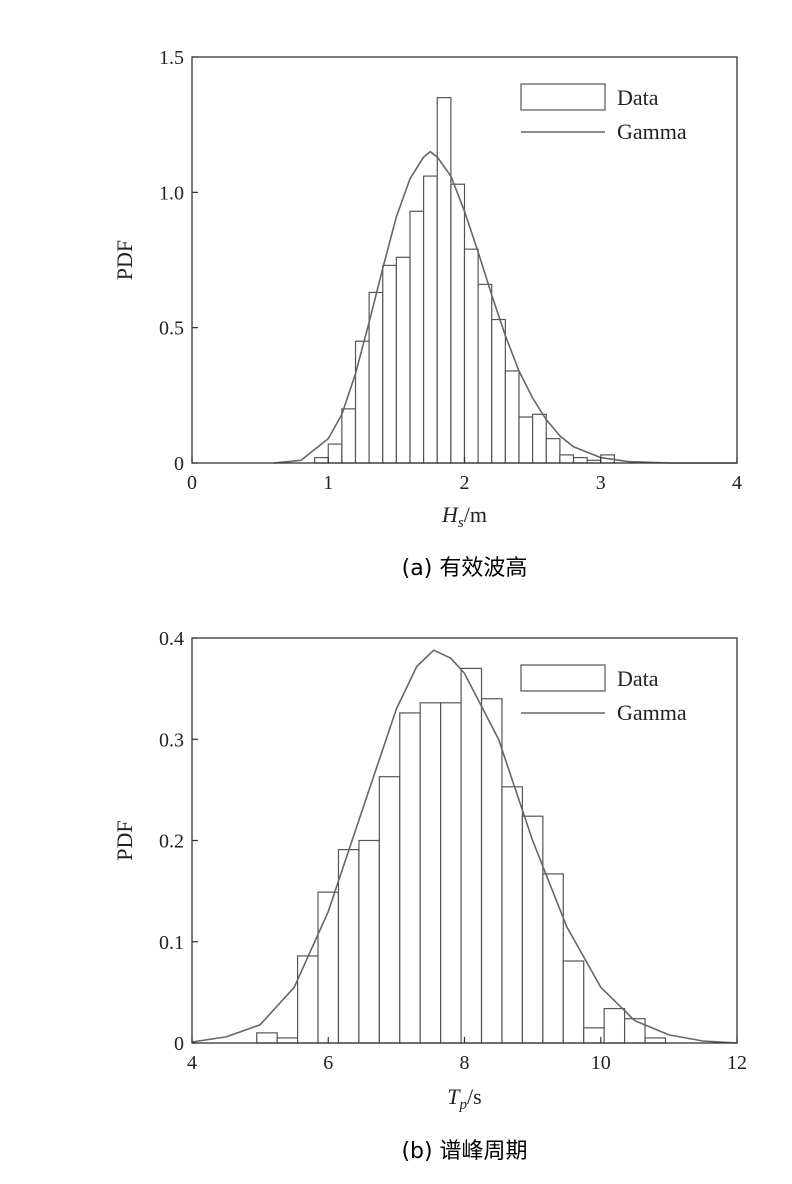 The image size is (792, 1184). Describe the element at coordinates (464, 1151) in the screenshot. I see `figure-caption: (b) 谱峰周期` at that location.